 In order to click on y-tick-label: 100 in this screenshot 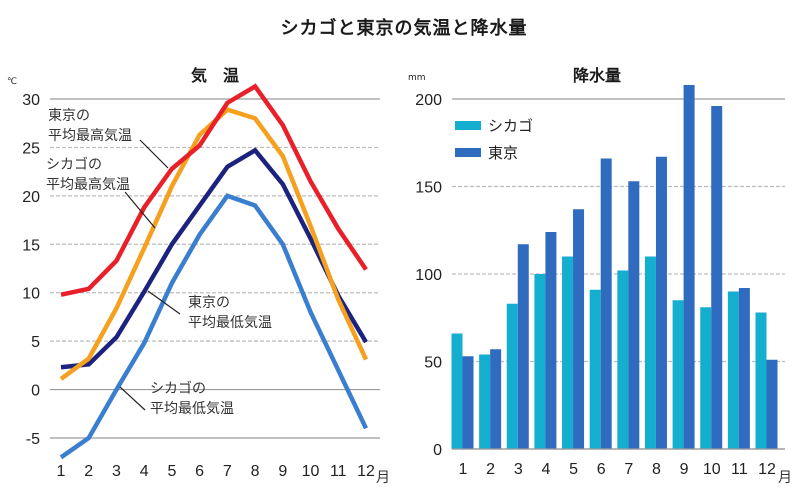, I will do `click(428, 275)`.